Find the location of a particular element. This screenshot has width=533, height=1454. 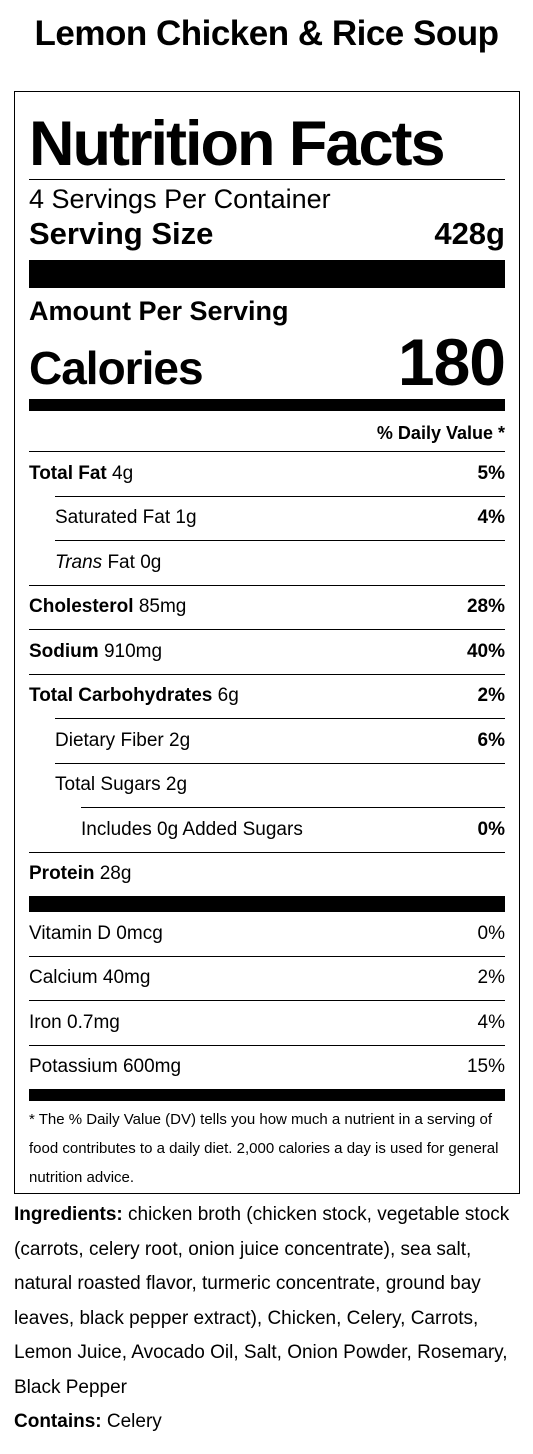

nutrient-row-protein: Protein 28g is located at coordinates (267, 875).